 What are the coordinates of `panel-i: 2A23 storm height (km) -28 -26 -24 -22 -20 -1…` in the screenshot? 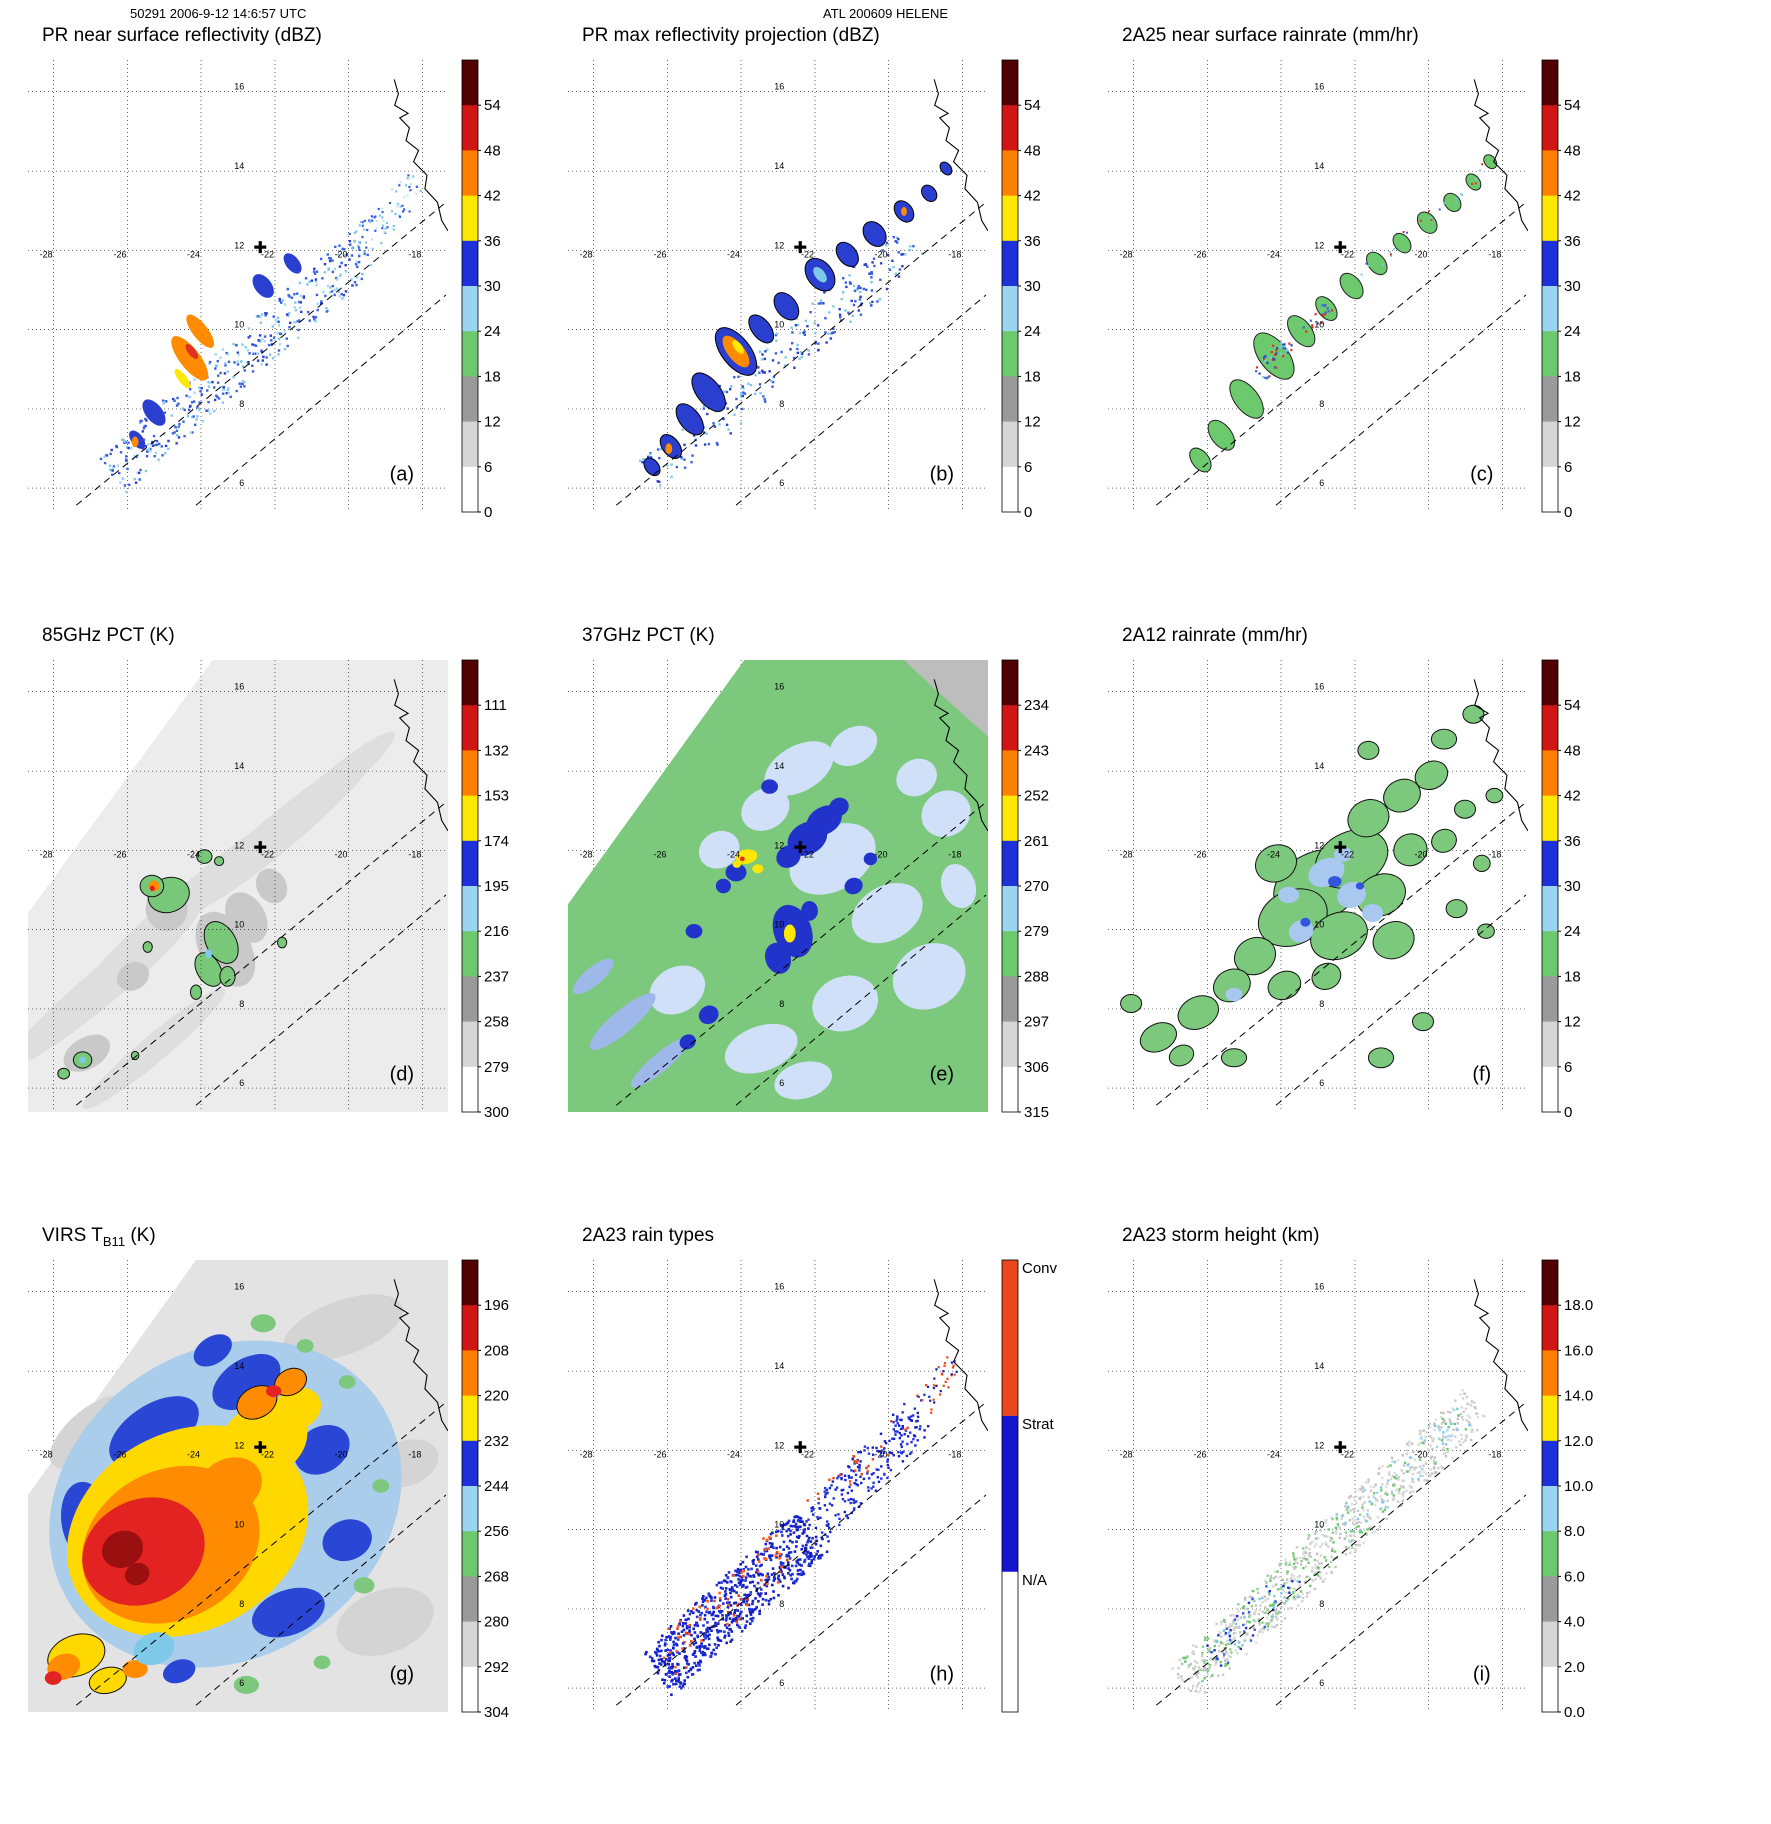 It's located at (1358, 1524).